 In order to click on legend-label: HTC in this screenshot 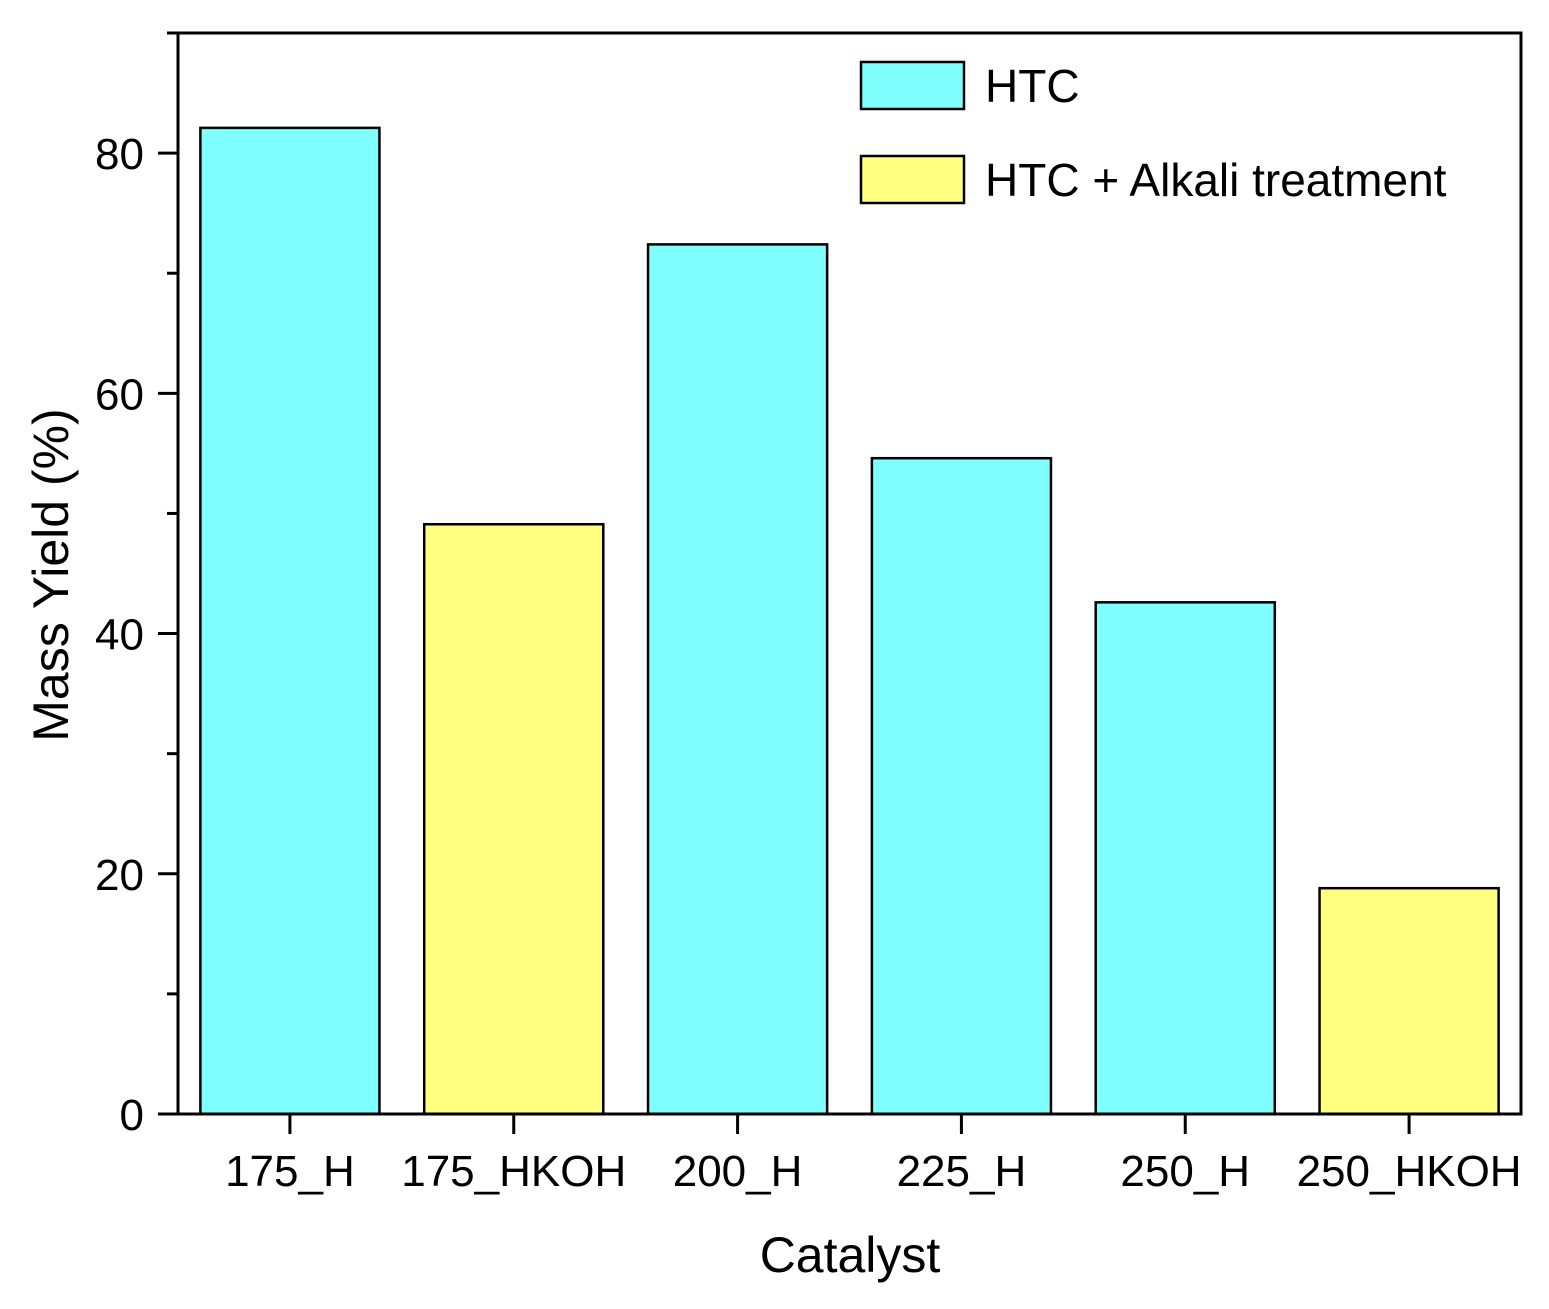, I will do `click(1032, 86)`.